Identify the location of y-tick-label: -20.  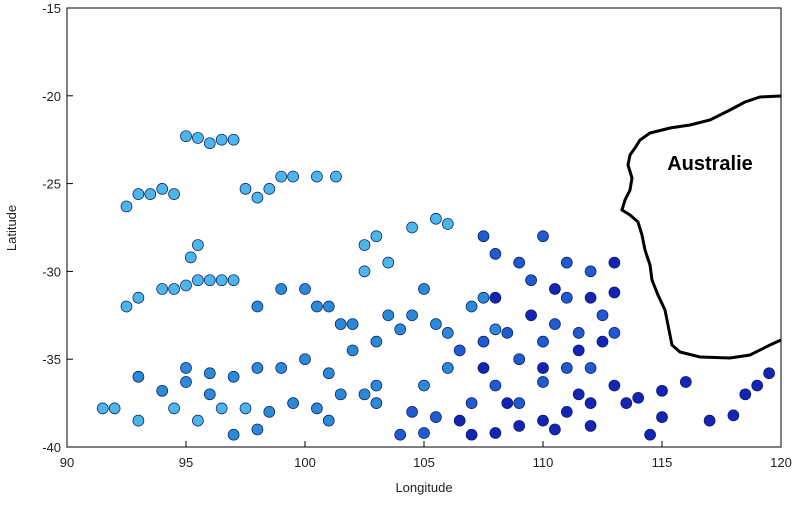
(51, 96).